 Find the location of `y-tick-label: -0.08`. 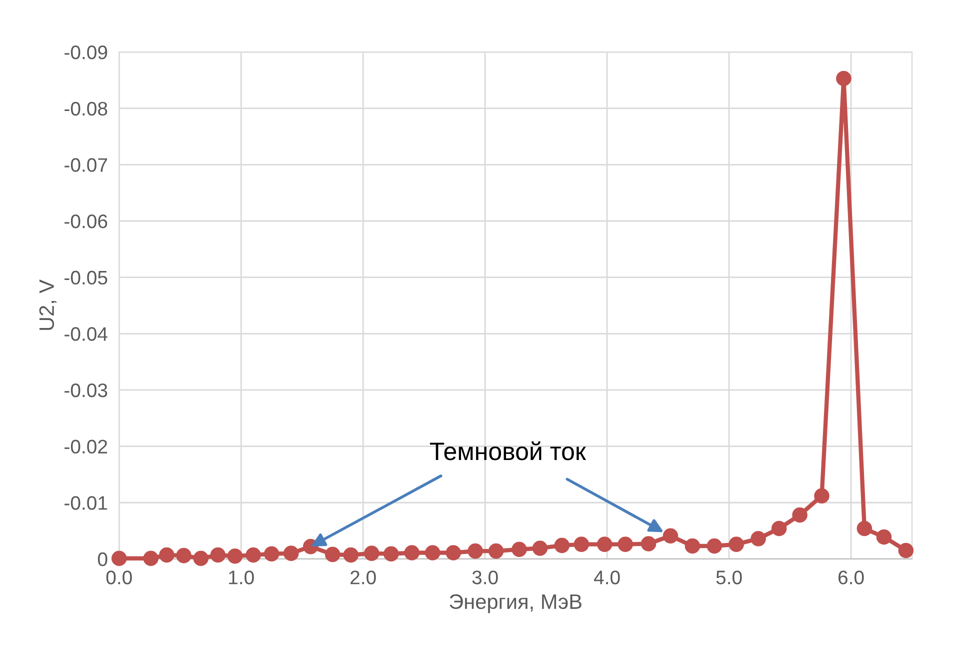

y-tick-label: -0.08 is located at coordinates (86, 109).